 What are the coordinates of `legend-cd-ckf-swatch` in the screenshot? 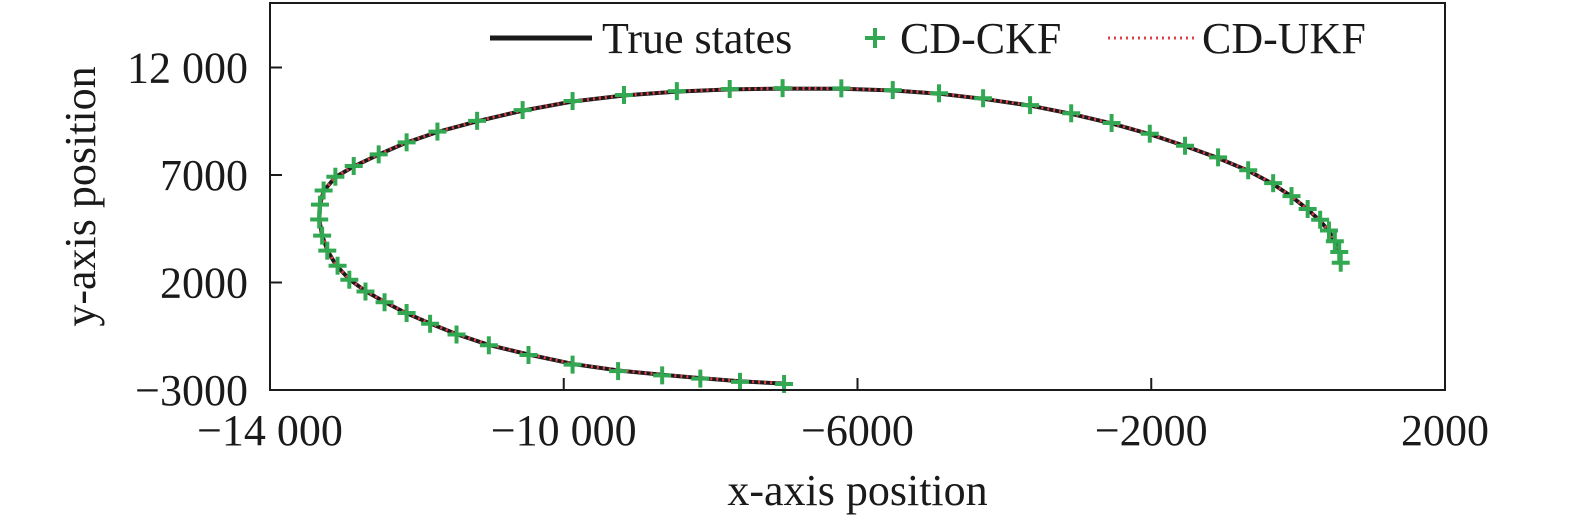 It's located at (875, 38).